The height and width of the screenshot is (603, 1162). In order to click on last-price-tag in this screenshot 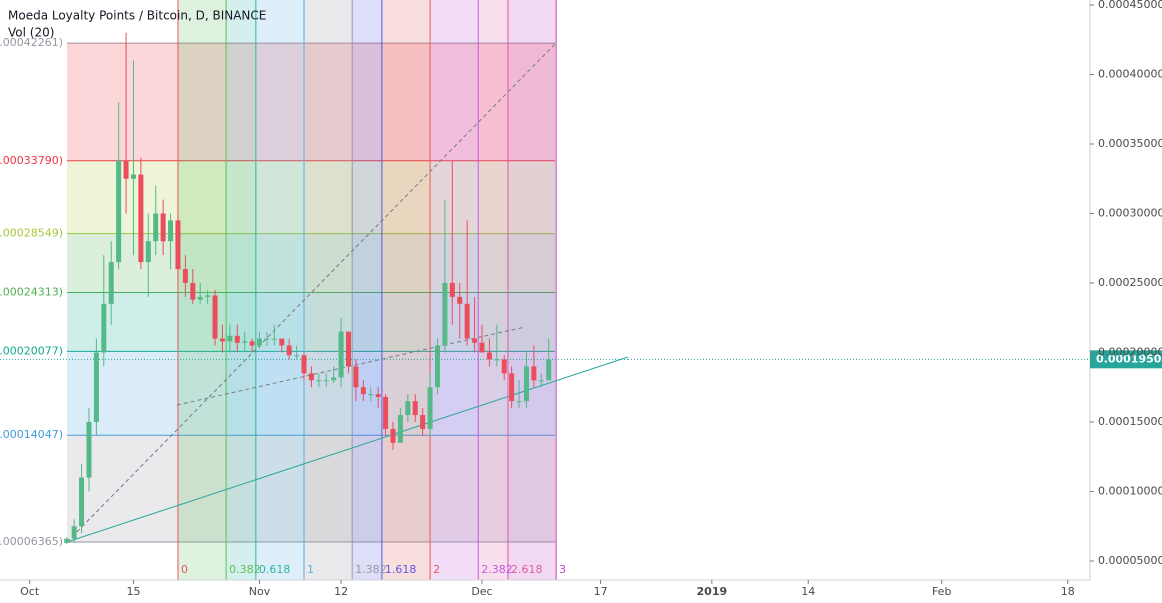, I will do `click(1126, 359)`.